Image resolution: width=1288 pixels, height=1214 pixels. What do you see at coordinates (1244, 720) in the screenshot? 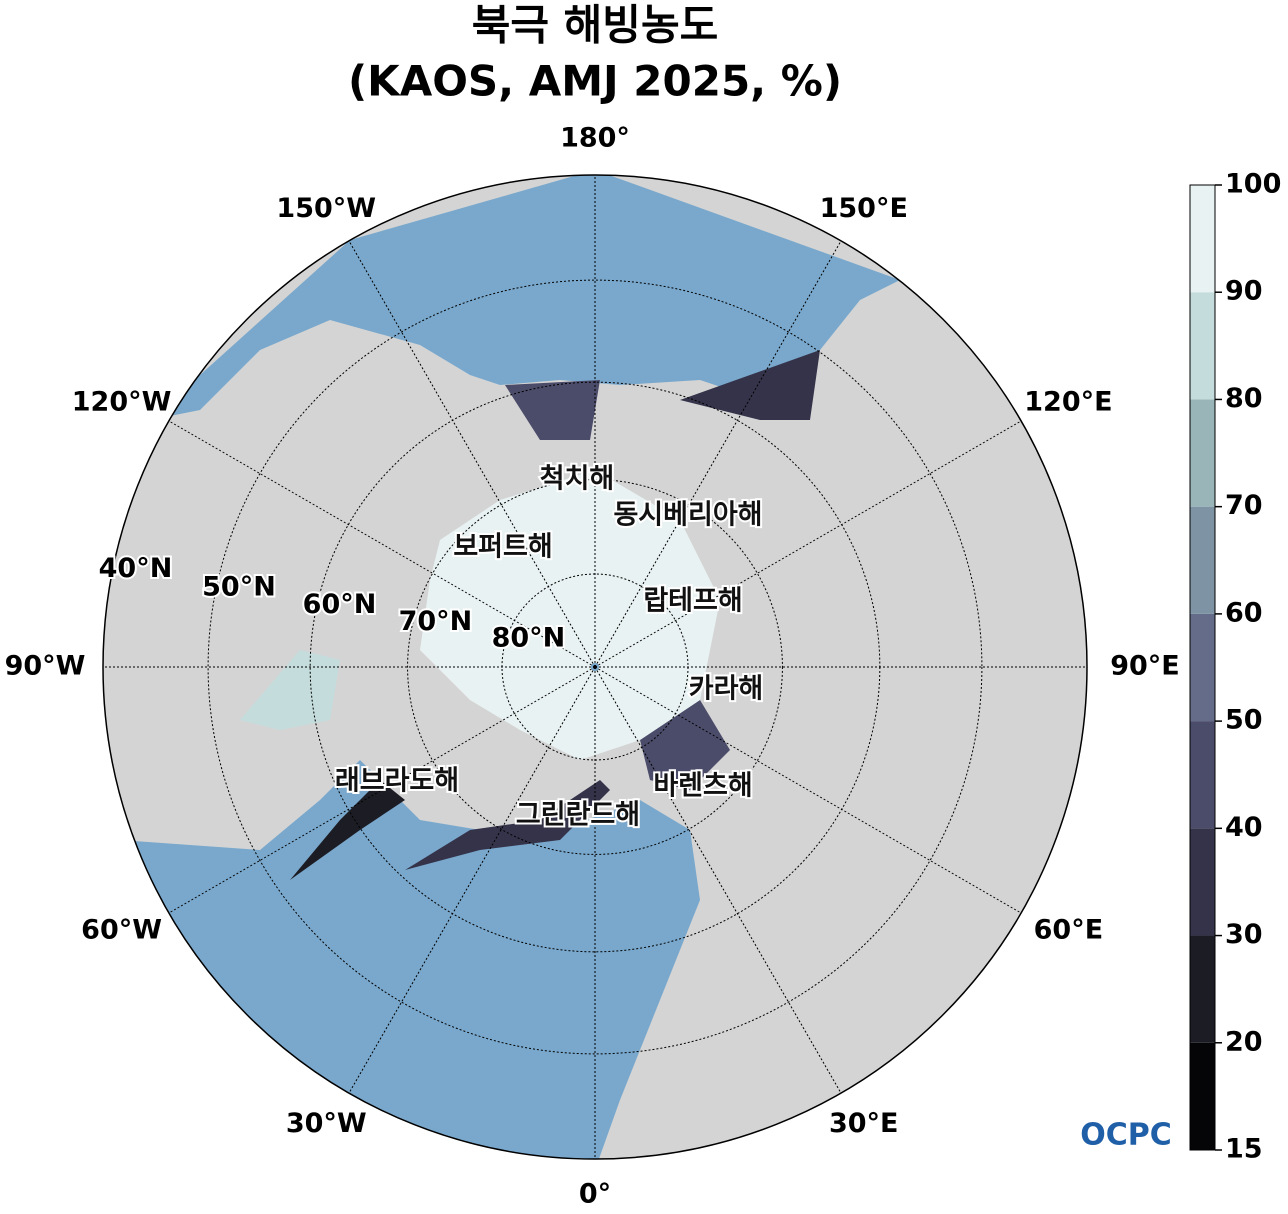
I see `colorbar-tick-label: 50` at bounding box center [1244, 720].